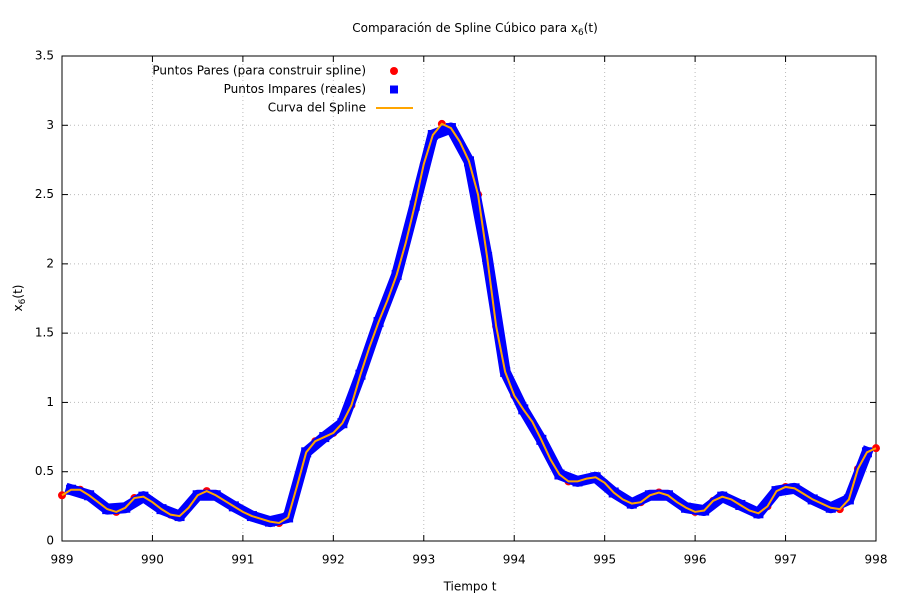 The width and height of the screenshot is (900, 604). Describe the element at coordinates (295, 89) in the screenshot. I see `legend-label: Puntos Impares (reales)` at that location.